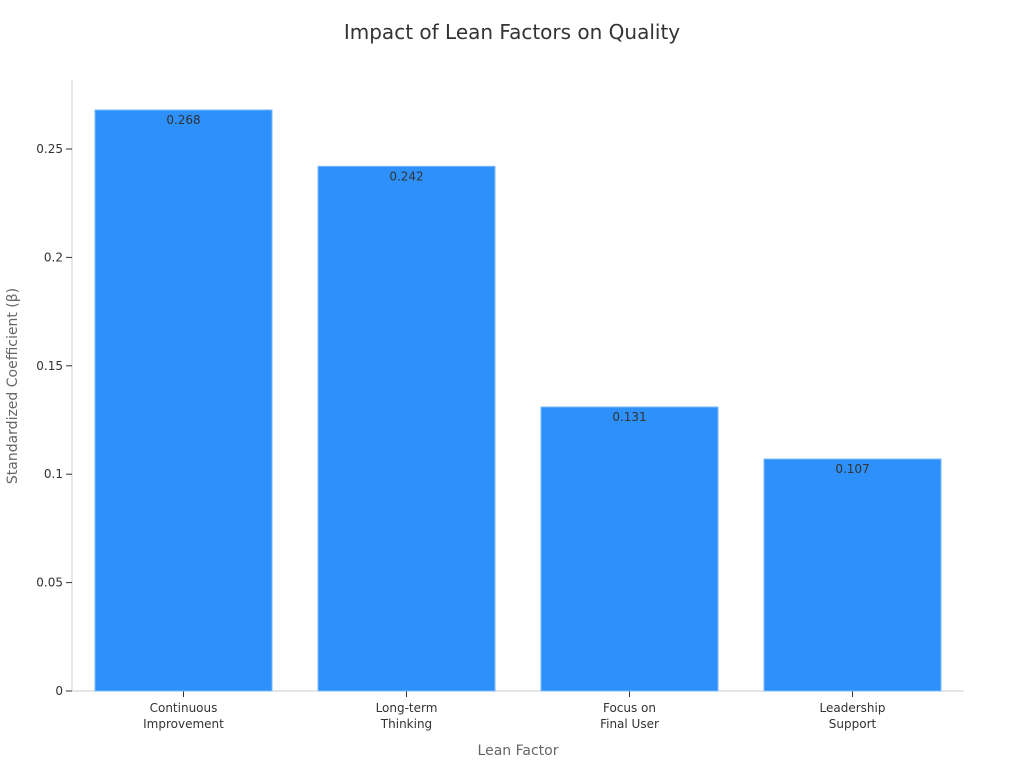 This screenshot has height=768, width=1024. I want to click on bar-value-label: 0.107, so click(852, 469).